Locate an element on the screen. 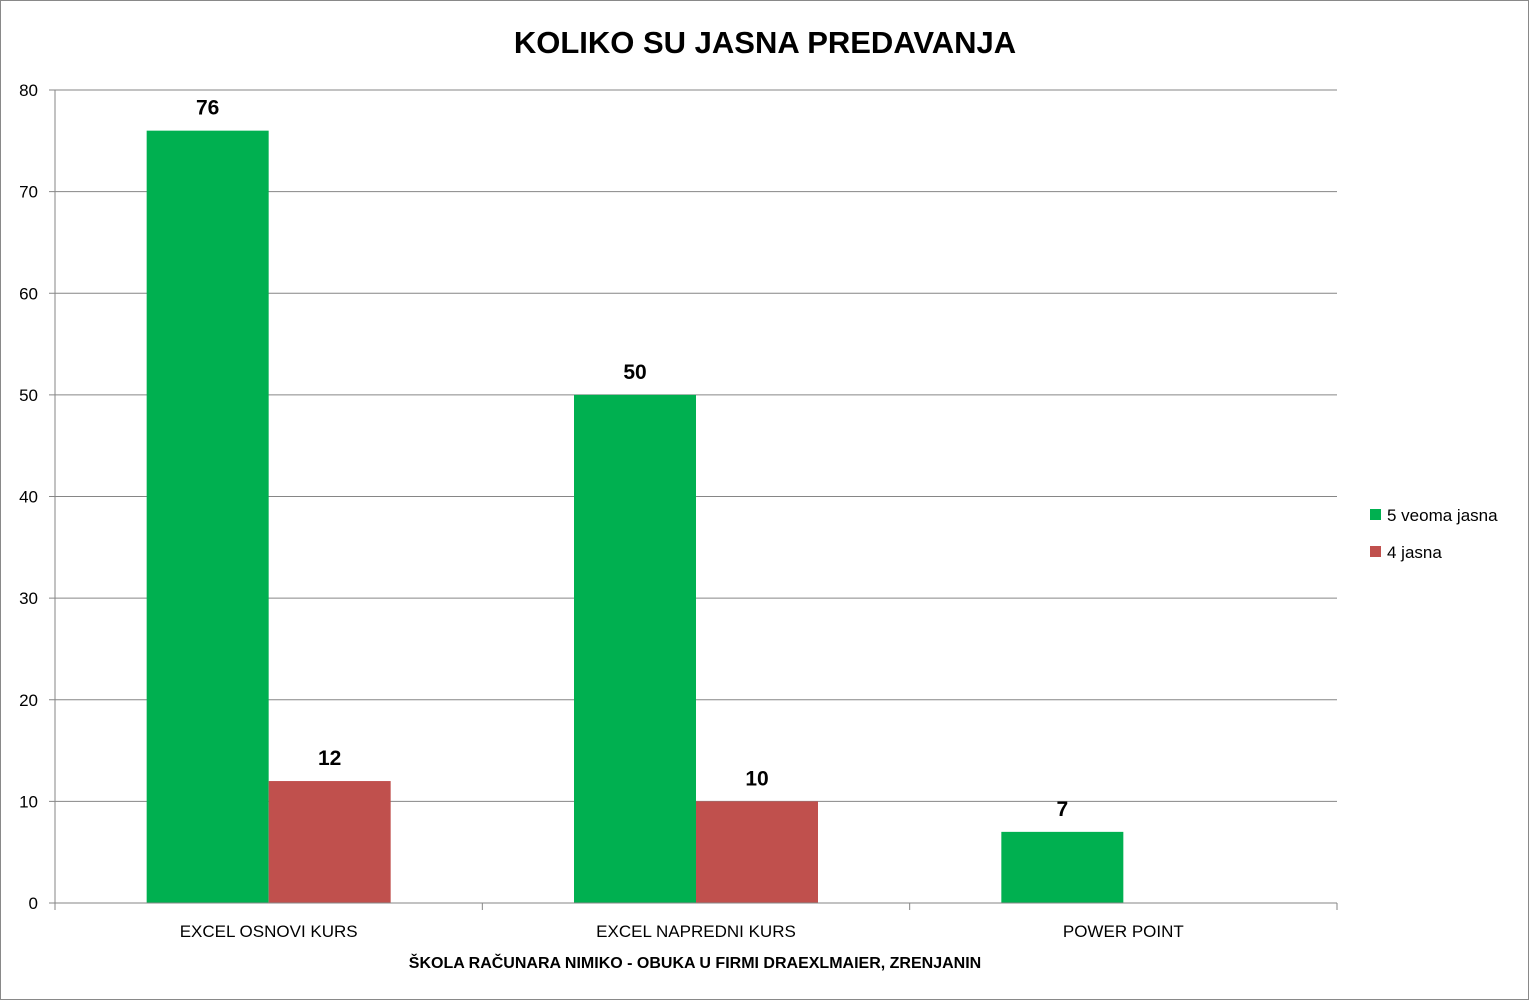 The image size is (1529, 1001). x-category-label: EXCEL OSNOVI KURS is located at coordinates (269, 931).